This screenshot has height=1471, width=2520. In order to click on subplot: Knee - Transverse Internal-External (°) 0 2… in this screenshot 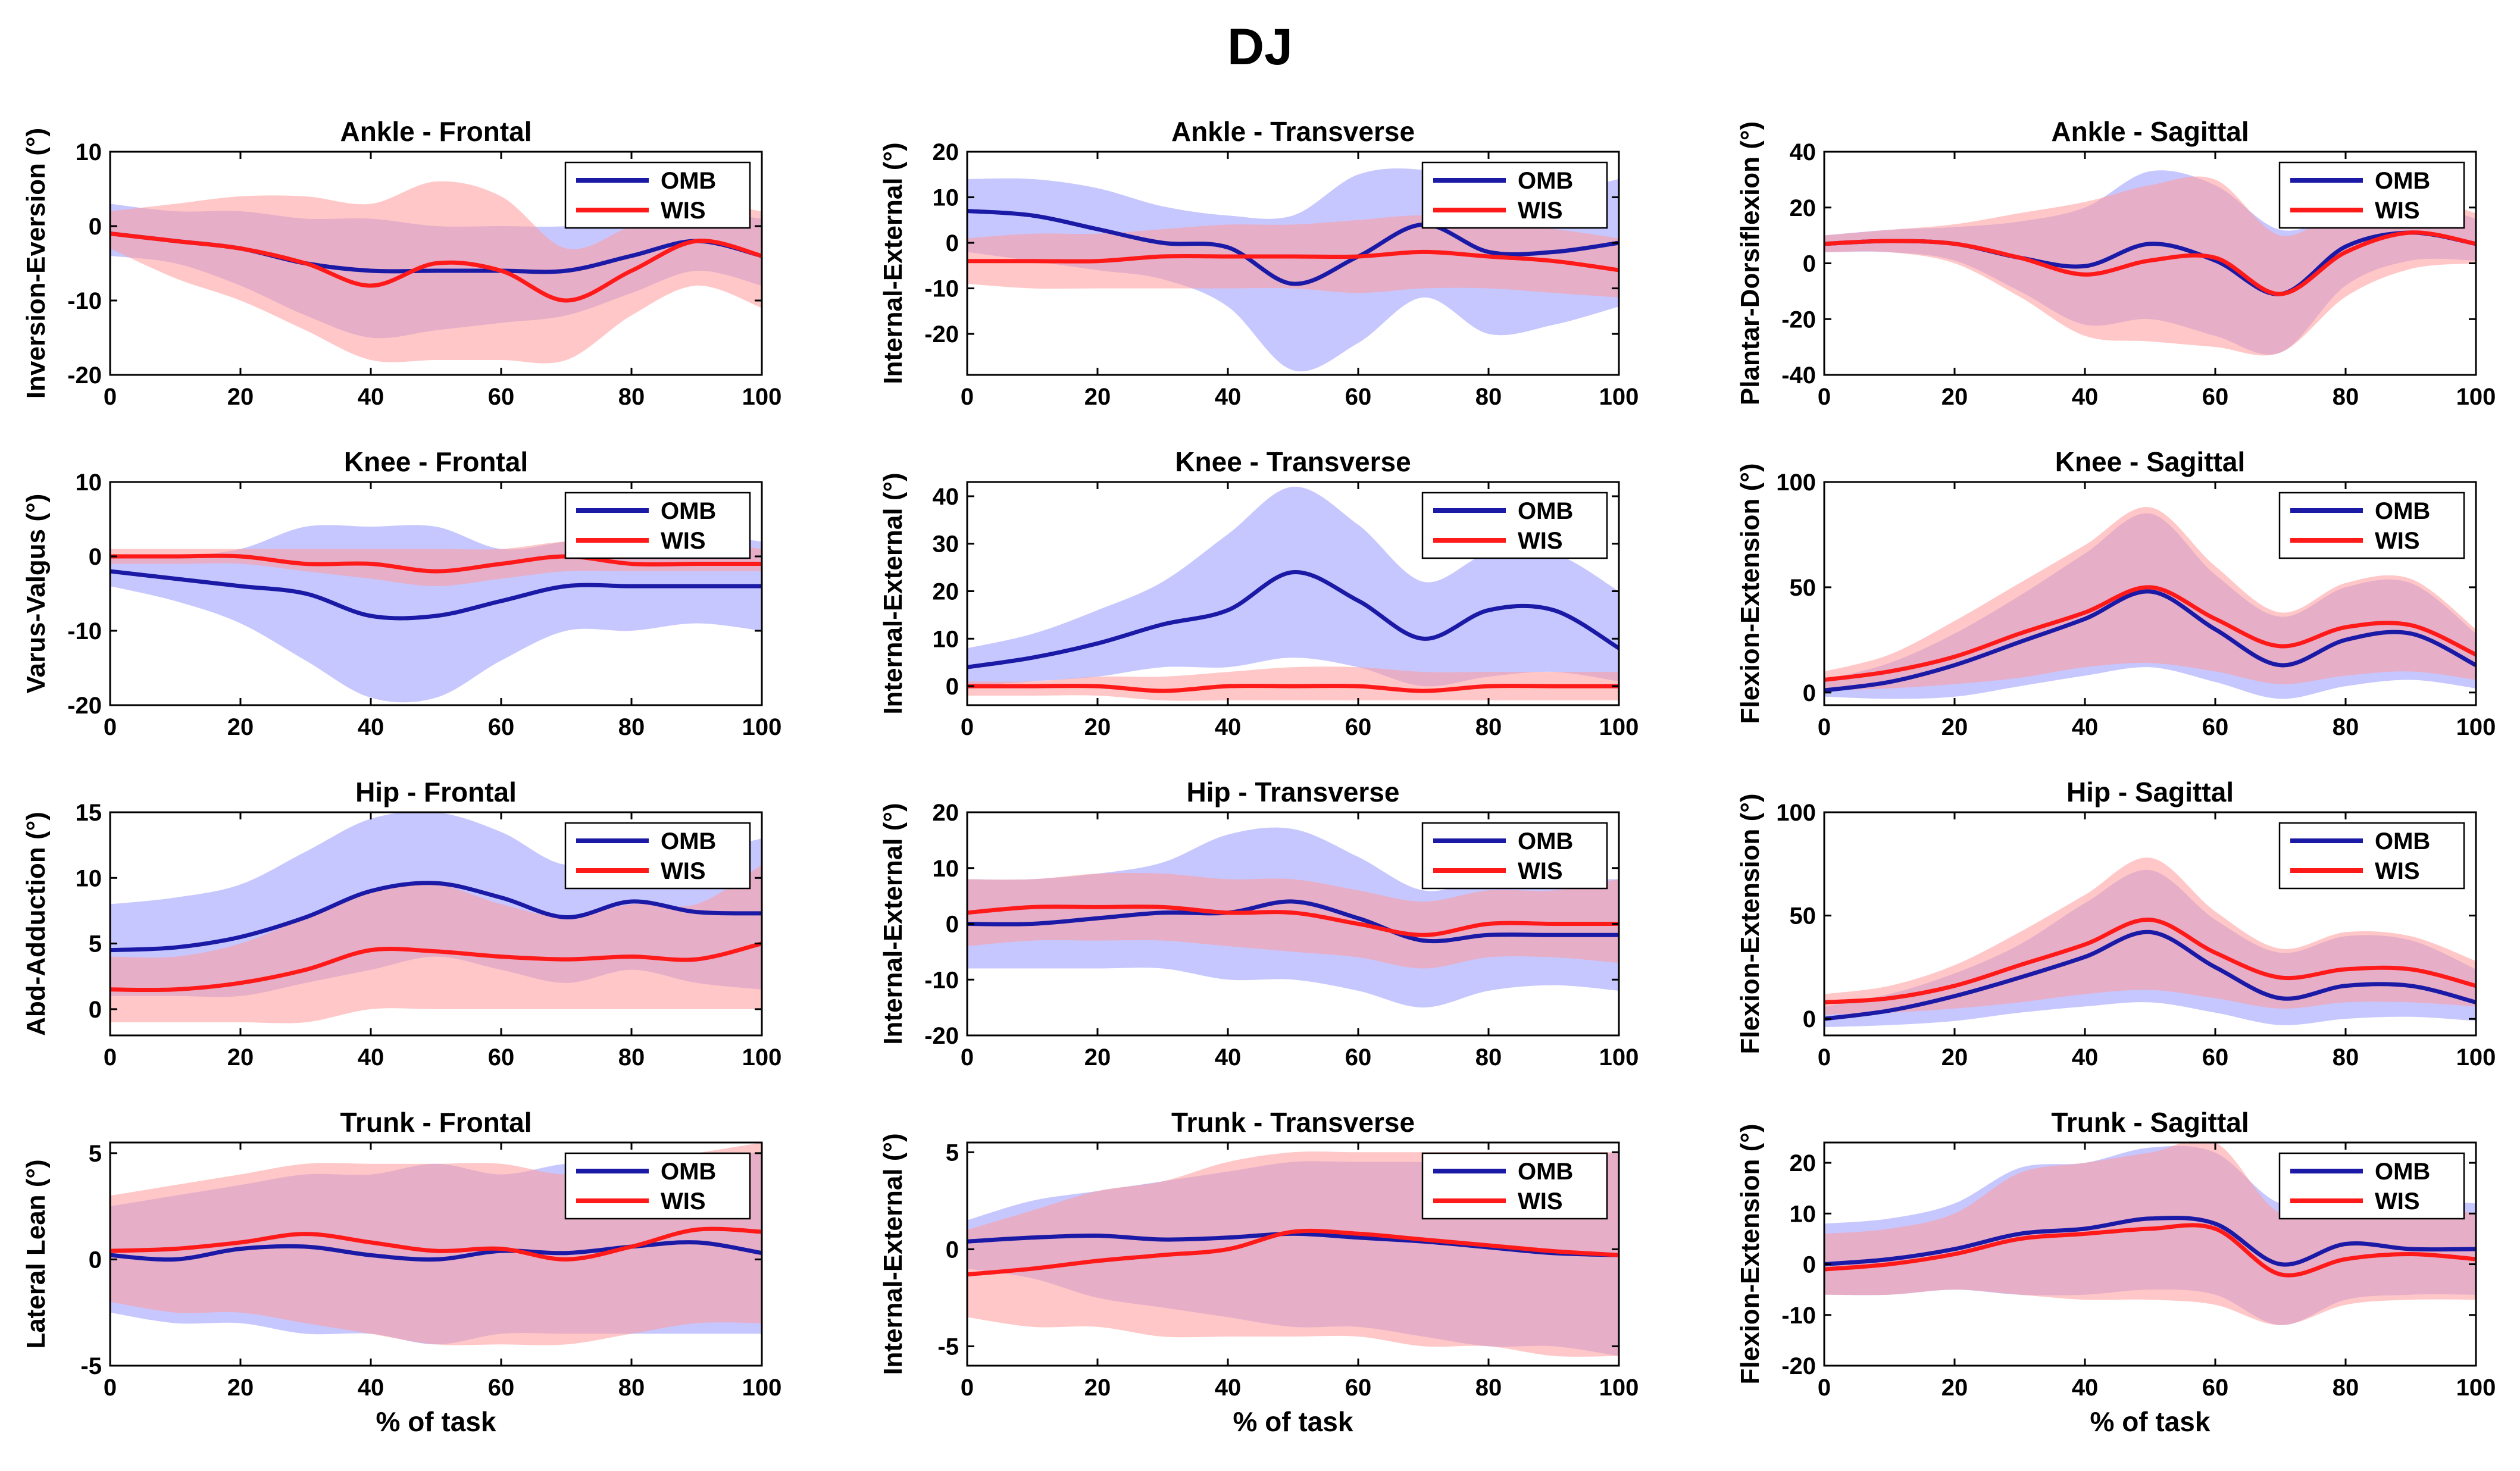, I will do `click(1258, 593)`.